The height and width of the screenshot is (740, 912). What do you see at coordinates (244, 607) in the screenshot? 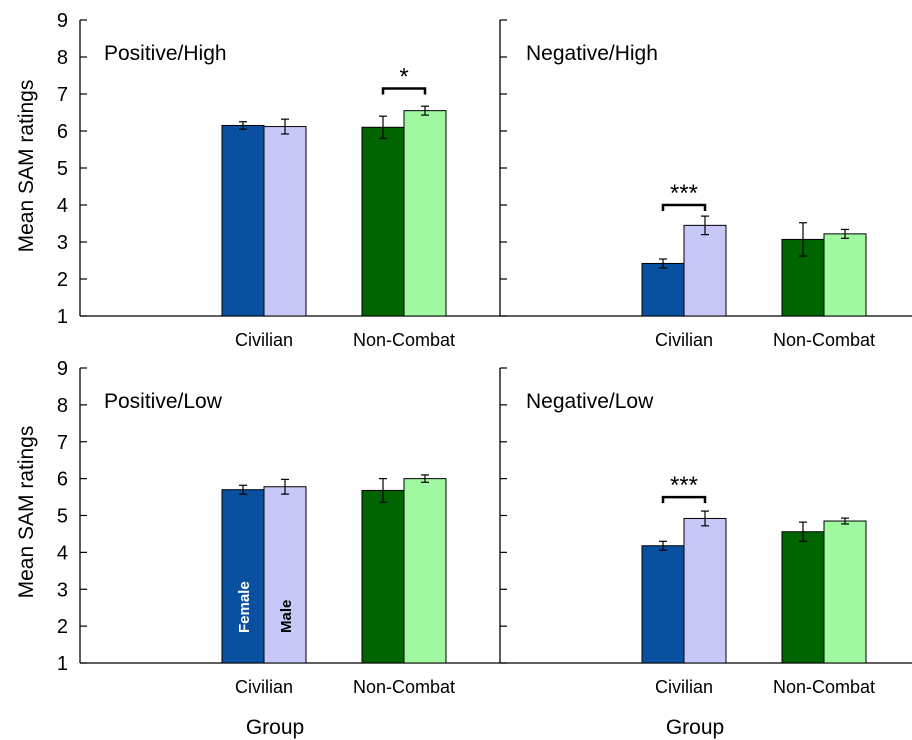
I see `series-label: Female` at bounding box center [244, 607].